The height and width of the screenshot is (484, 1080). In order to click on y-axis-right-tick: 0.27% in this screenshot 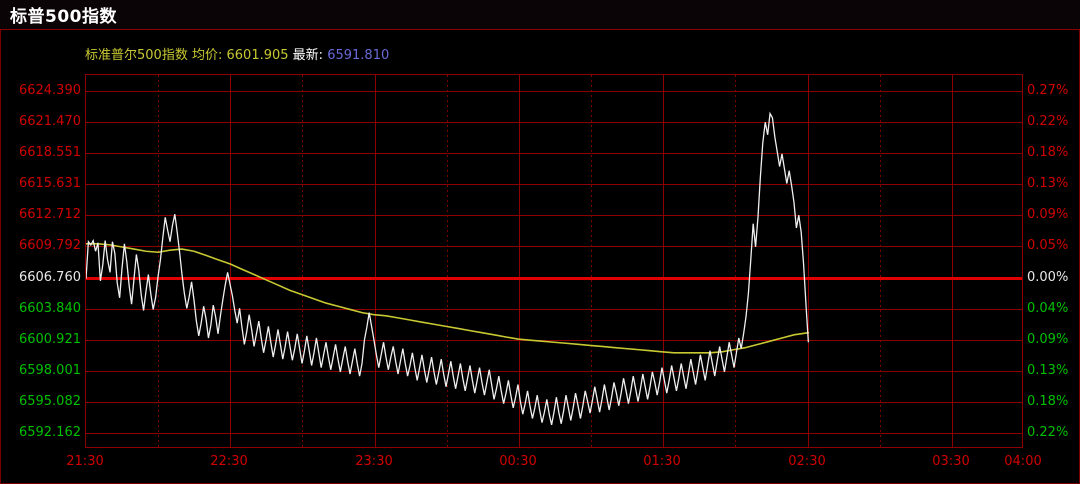, I will do `click(1048, 90)`.